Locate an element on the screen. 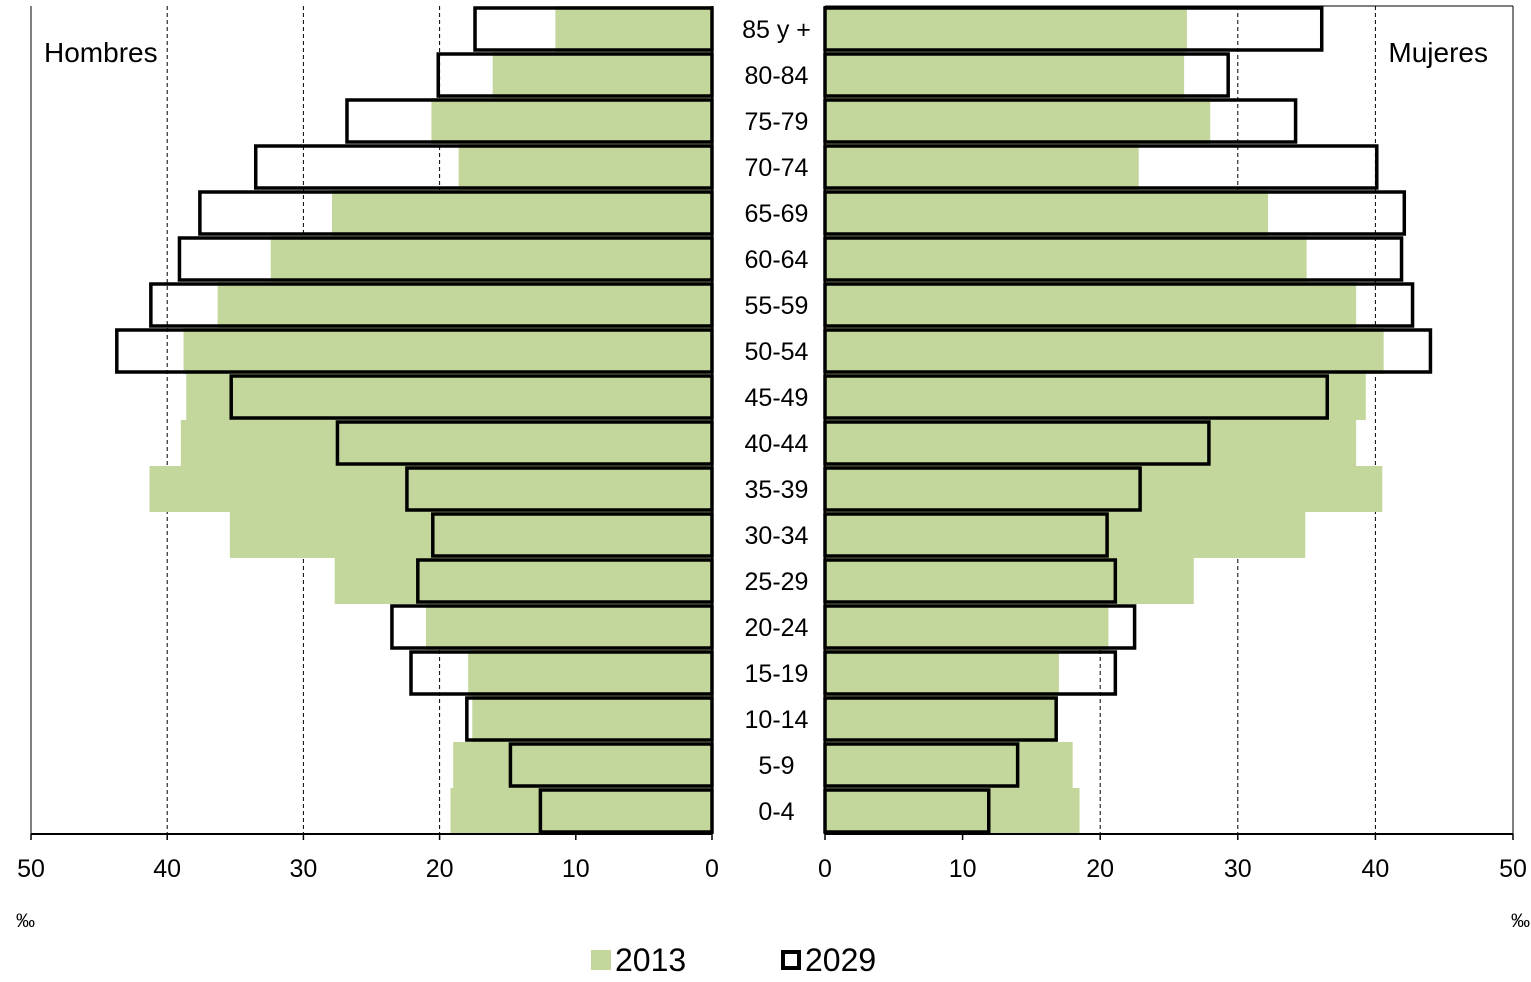  age-group-label: 70-74 is located at coordinates (777, 168).